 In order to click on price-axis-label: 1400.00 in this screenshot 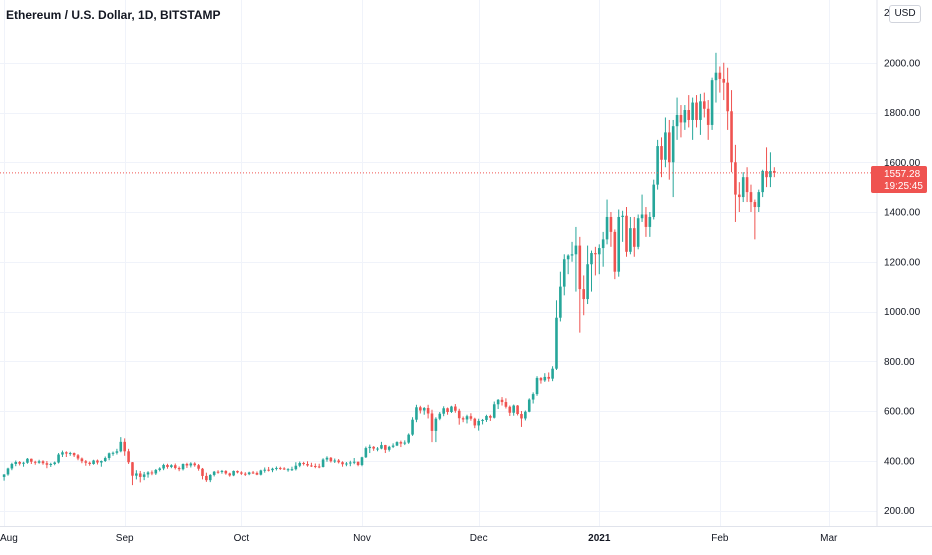, I will do `click(902, 213)`.